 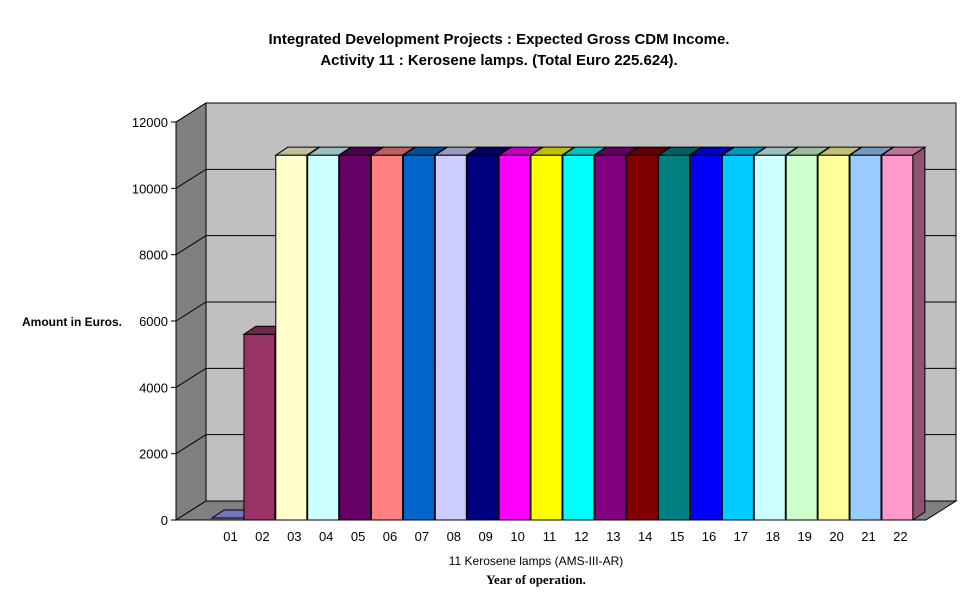 What do you see at coordinates (565, 112) in the screenshot?
I see `gridline` at bounding box center [565, 112].